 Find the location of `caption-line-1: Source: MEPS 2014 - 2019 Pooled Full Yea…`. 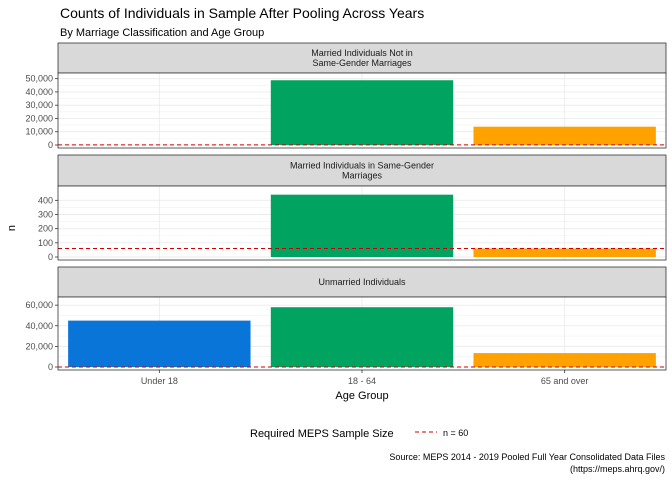

caption-line-1: Source: MEPS 2014 - 2019 Pooled Full Yea… is located at coordinates (527, 457).